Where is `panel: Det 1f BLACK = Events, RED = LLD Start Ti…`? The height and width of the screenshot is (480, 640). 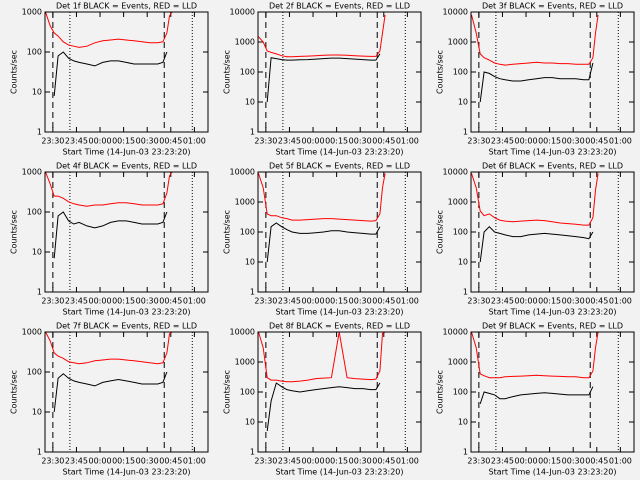 panel: Det 1f BLACK = Events, RED = LLD Start Ti… is located at coordinates (109, 79).